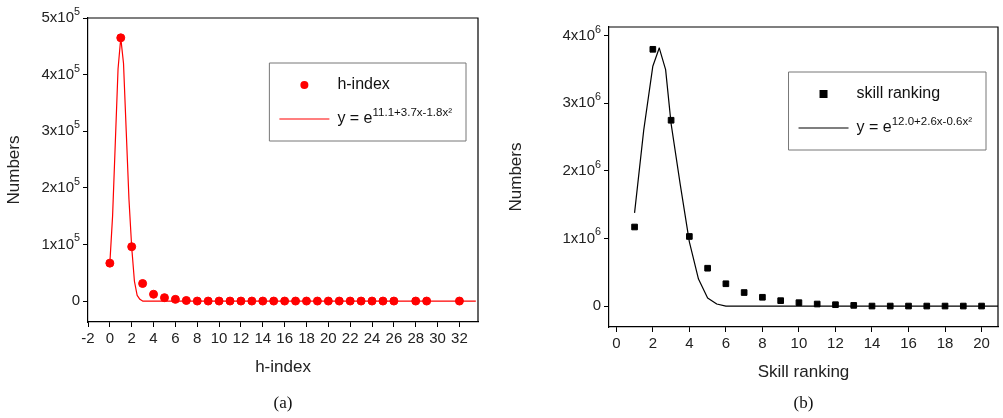  Describe the element at coordinates (803, 372) in the screenshot. I see `x-axis-title: Skill ranking` at that location.